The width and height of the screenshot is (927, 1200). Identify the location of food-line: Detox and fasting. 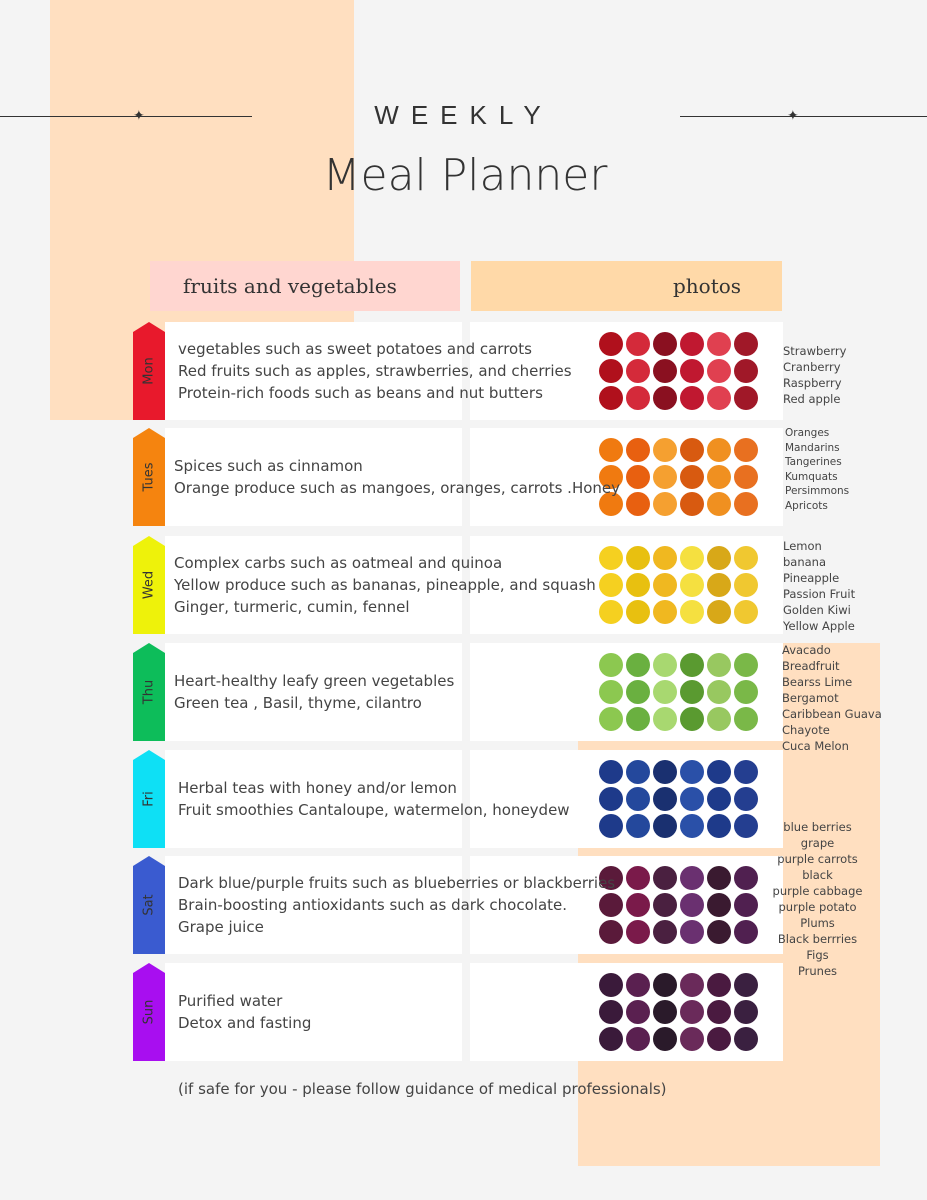
(245, 1023).